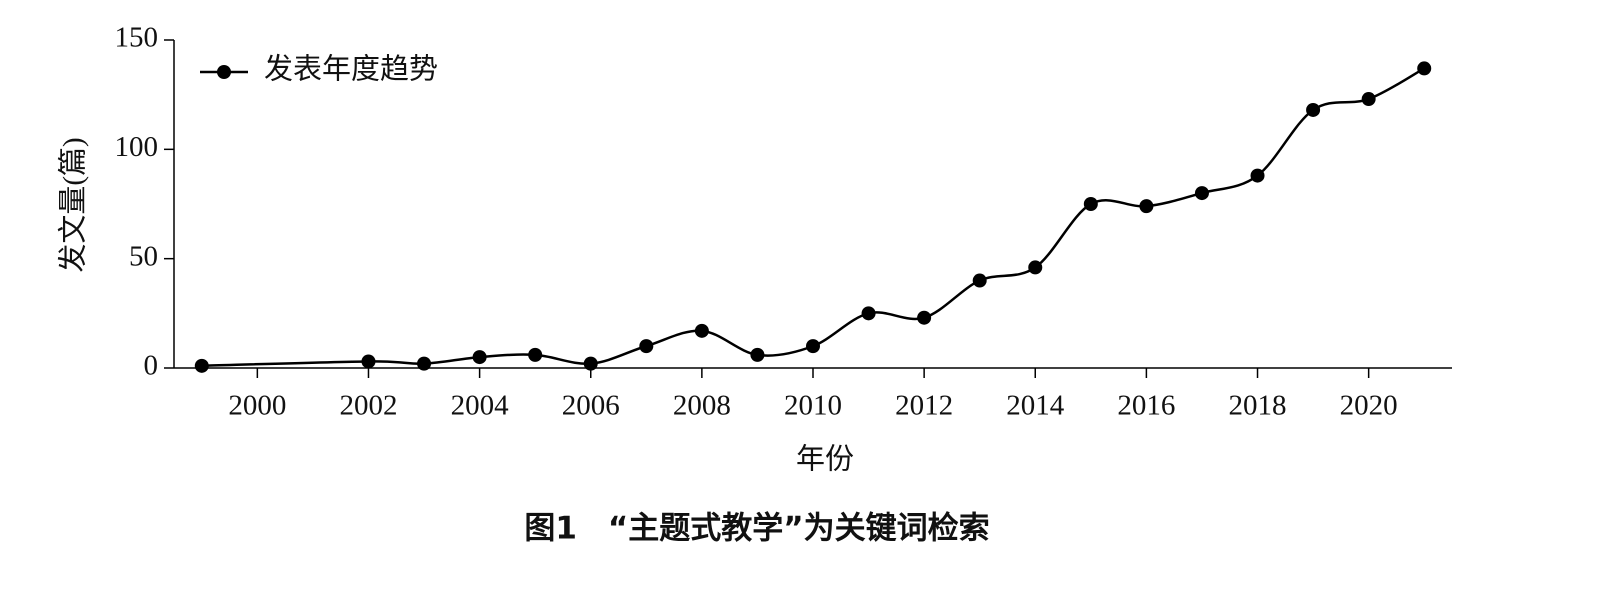 The image size is (1609, 596). Describe the element at coordinates (1146, 406) in the screenshot. I see `x-tick-label: 2016` at that location.